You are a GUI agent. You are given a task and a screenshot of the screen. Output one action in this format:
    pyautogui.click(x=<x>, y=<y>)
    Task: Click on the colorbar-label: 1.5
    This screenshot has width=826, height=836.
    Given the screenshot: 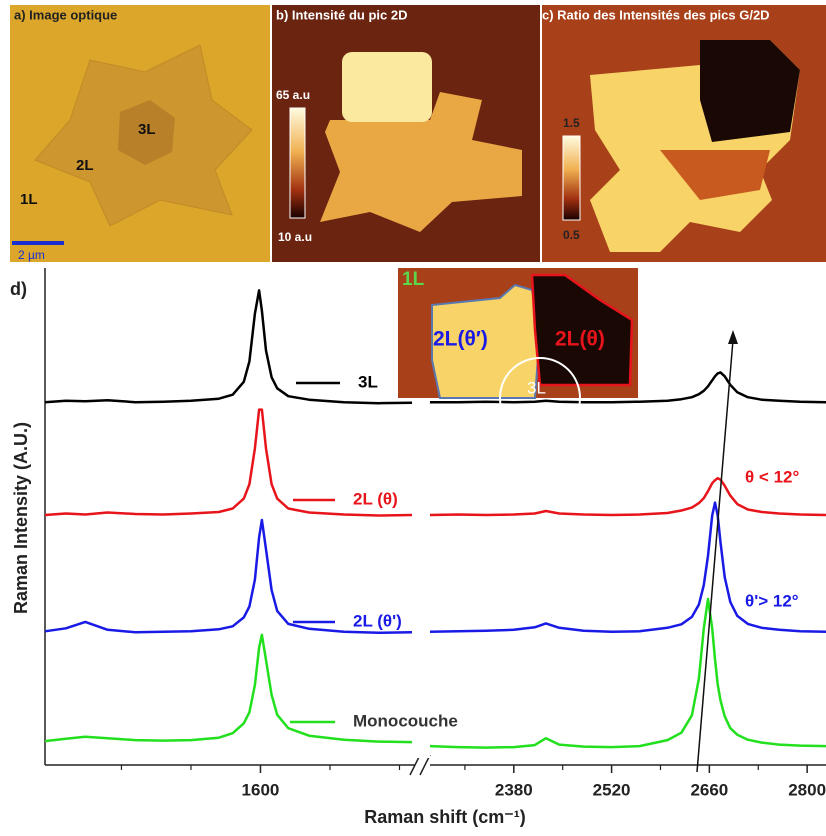 What is the action you would take?
    pyautogui.click(x=571, y=123)
    